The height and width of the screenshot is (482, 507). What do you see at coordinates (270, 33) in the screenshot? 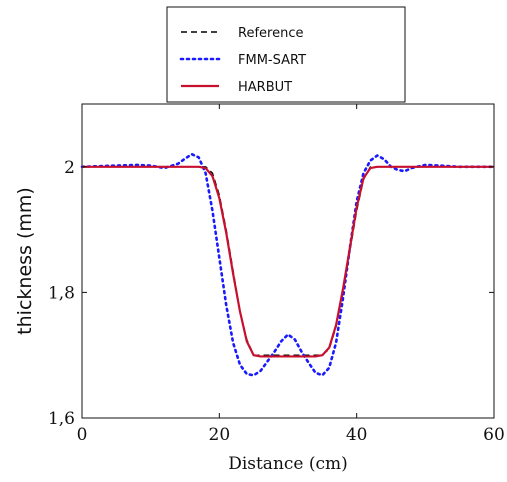
I see `legend-label: Reference` at bounding box center [270, 33].